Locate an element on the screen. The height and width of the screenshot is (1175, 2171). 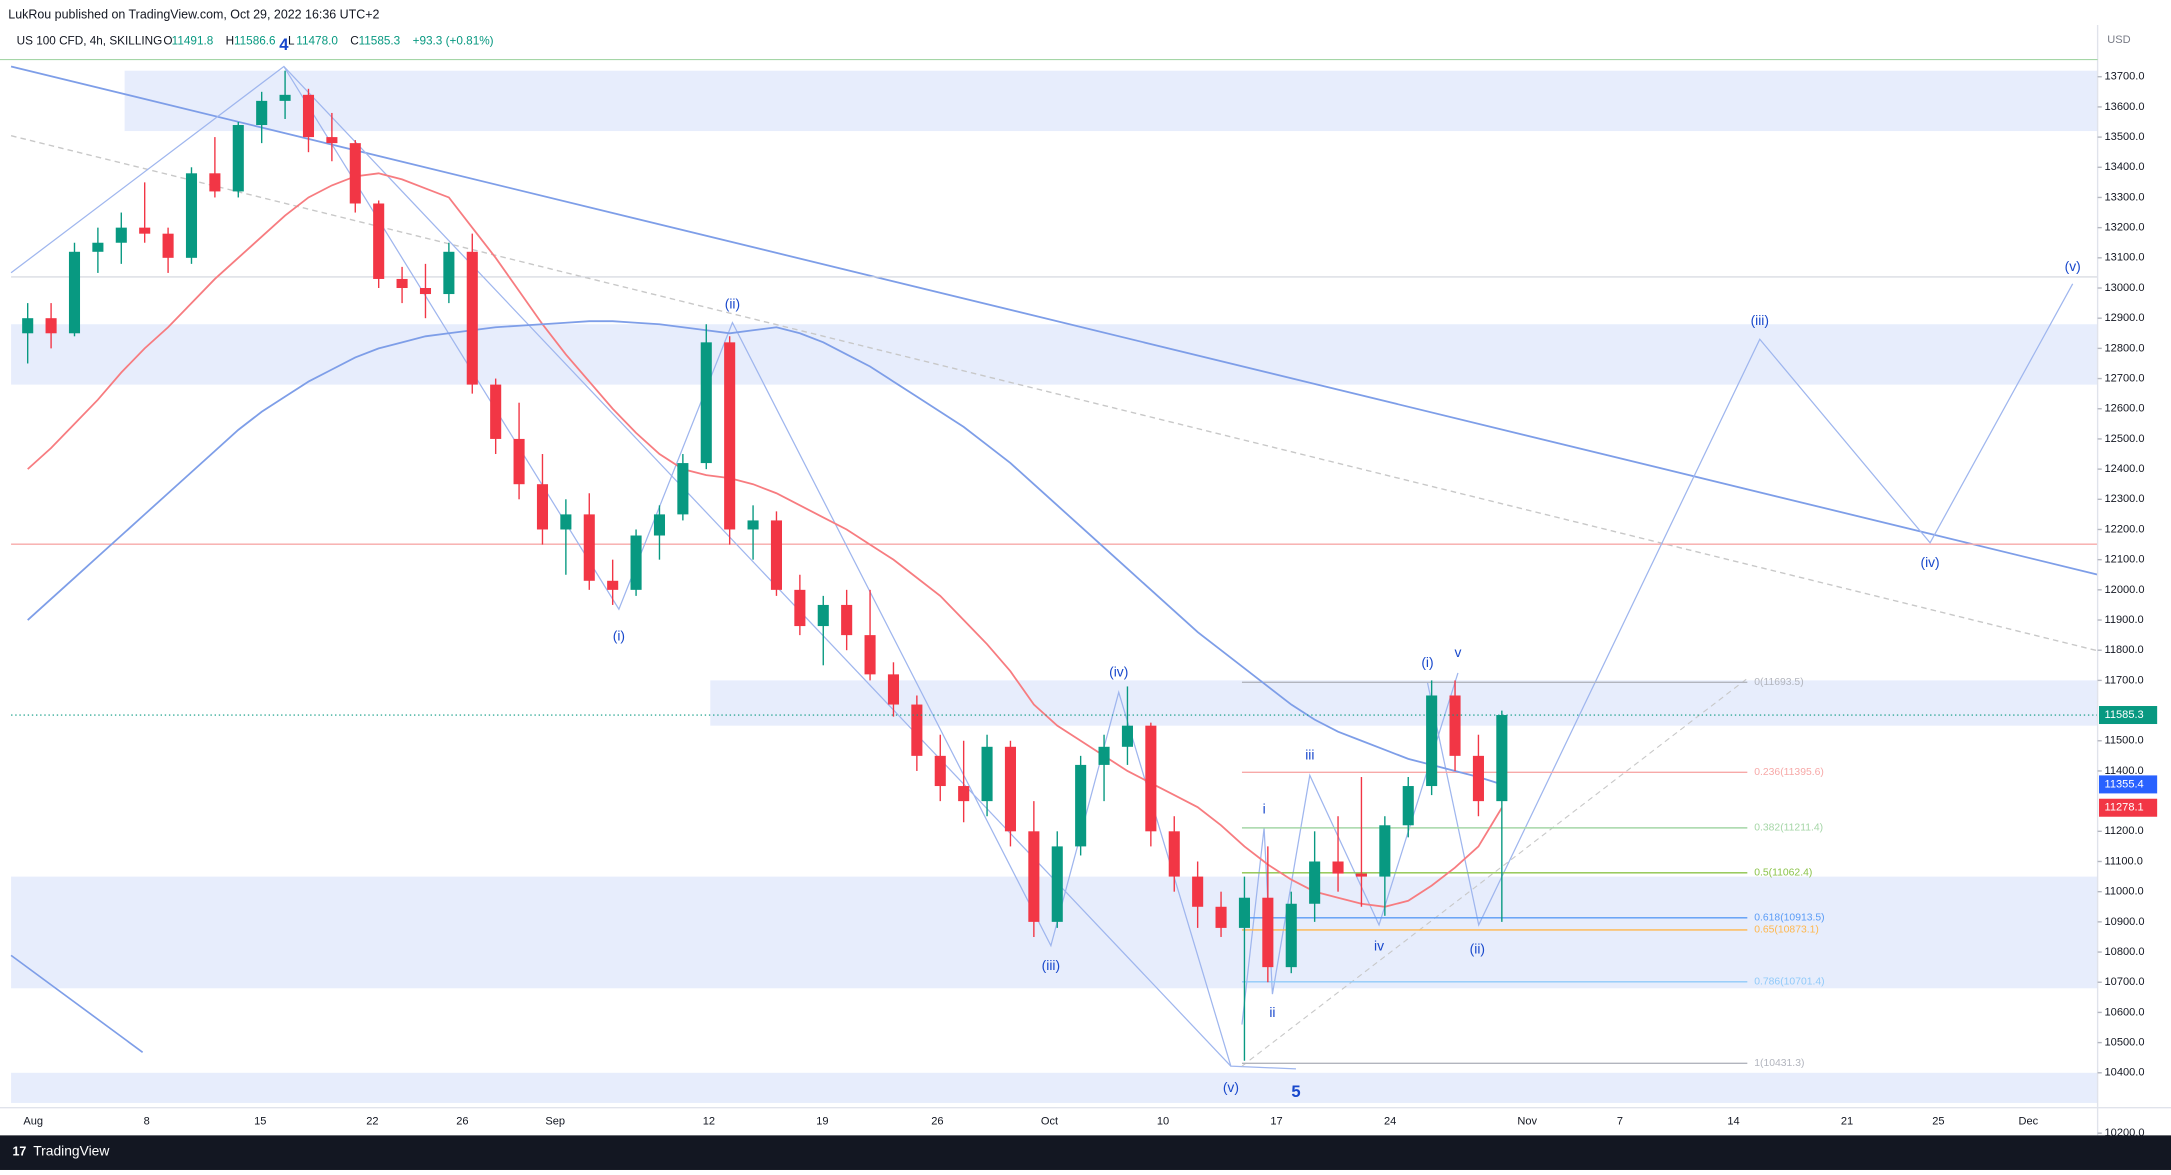
x-tick-label: 14 is located at coordinates (1733, 1121).